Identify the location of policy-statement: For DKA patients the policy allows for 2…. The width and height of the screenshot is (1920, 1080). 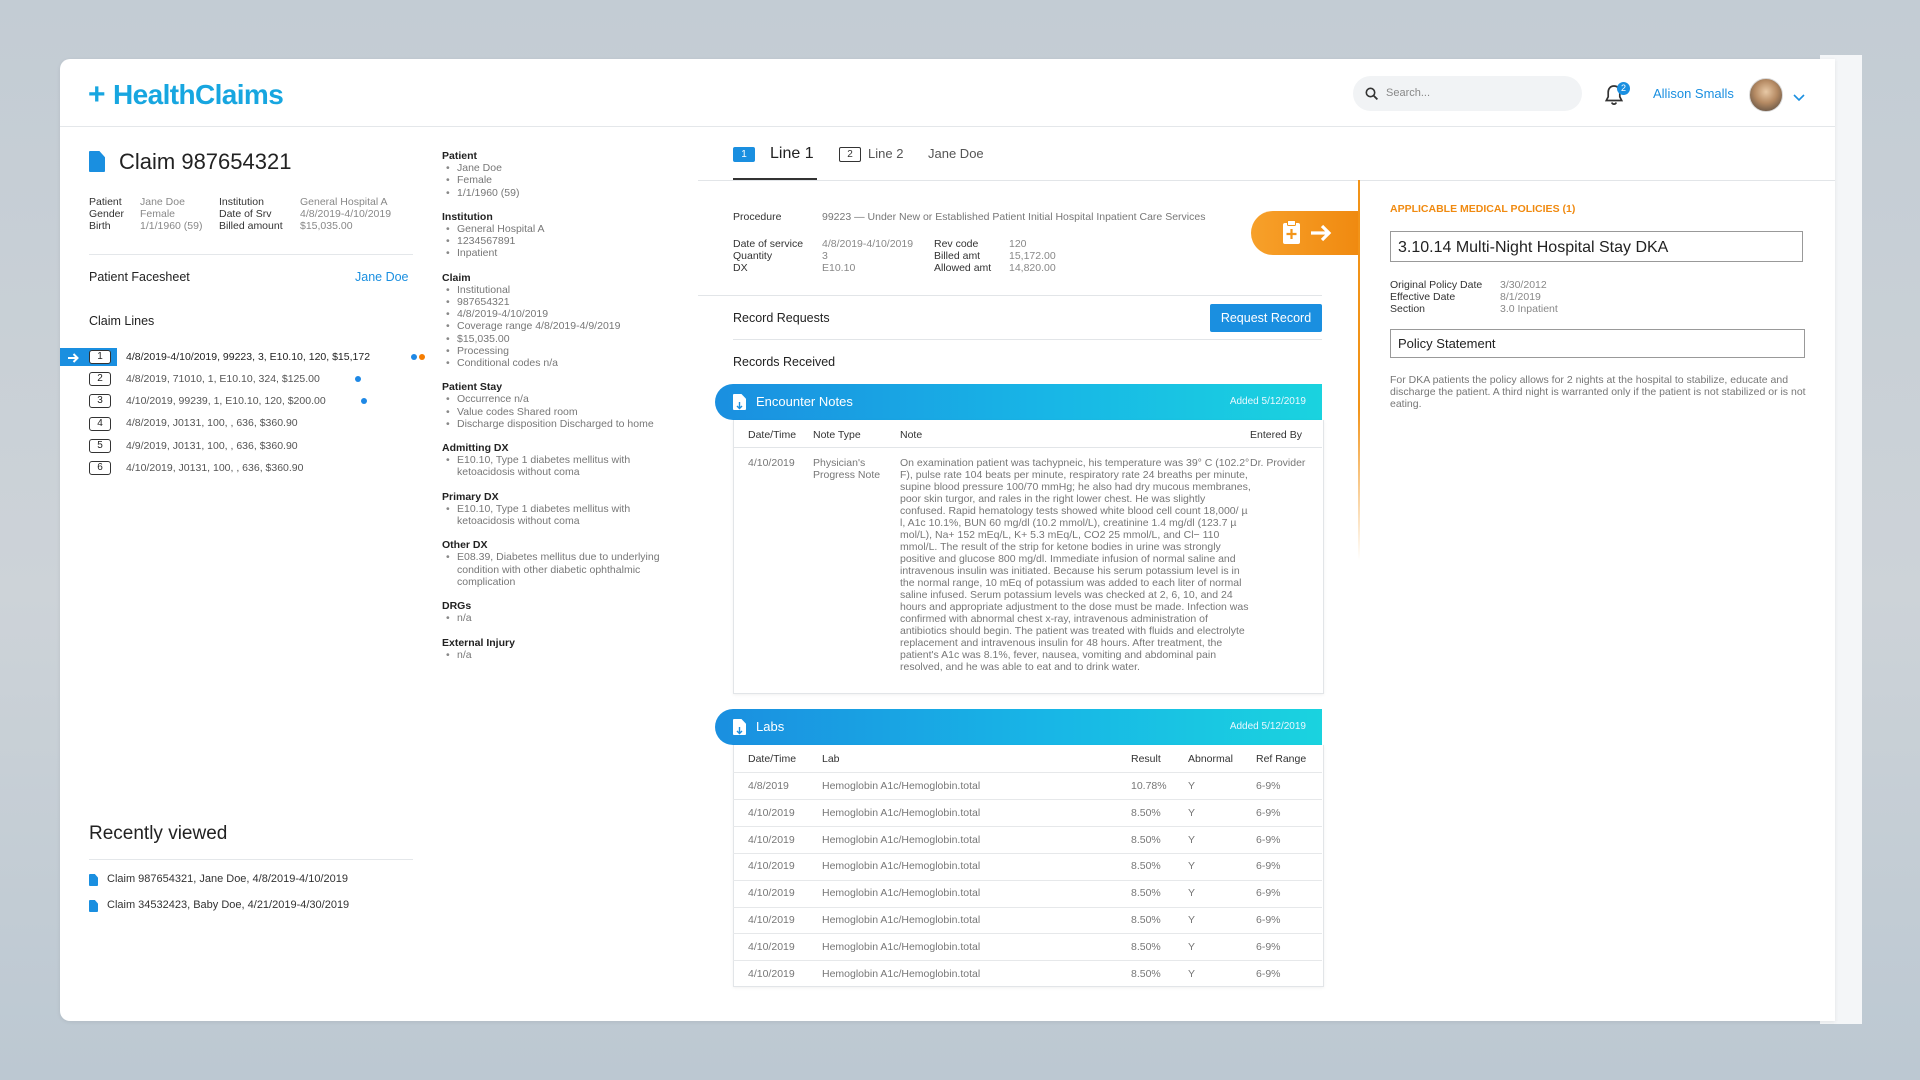
(1598, 392).